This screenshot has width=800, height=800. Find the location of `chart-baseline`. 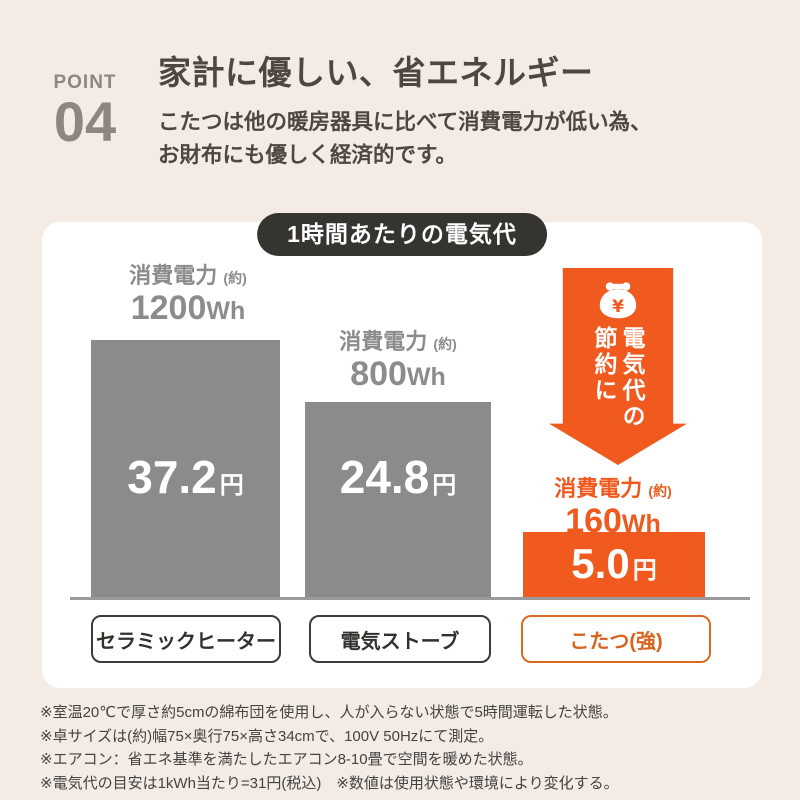

chart-baseline is located at coordinates (410, 598).